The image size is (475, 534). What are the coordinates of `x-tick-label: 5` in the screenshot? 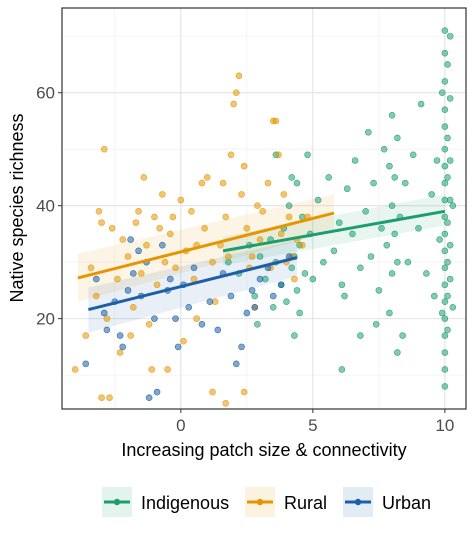 It's located at (312, 425).